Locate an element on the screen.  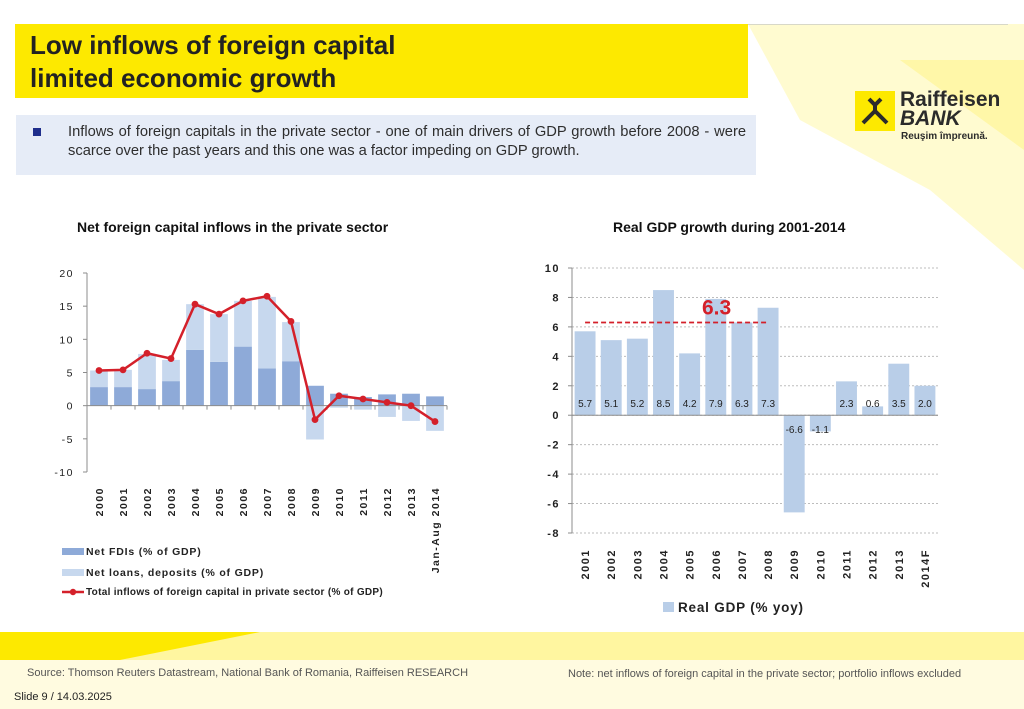
chart1-y-tick-label: -10 is located at coordinates (64, 473).